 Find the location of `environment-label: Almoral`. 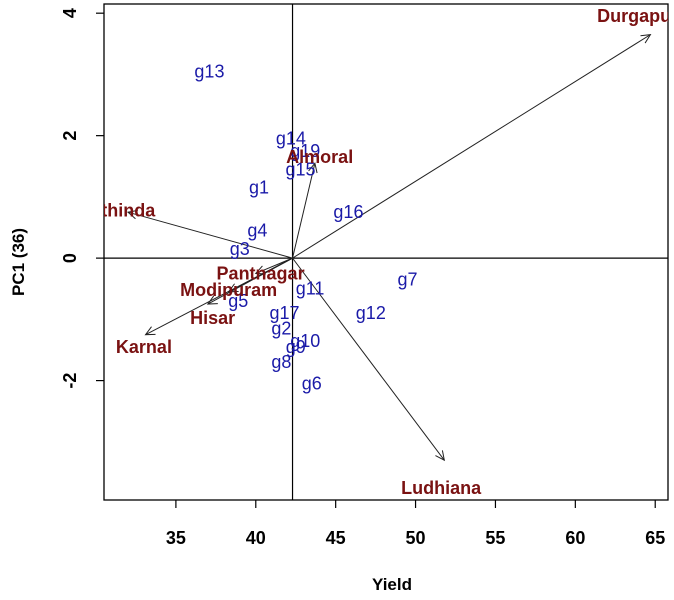

environment-label: Almoral is located at coordinates (319, 157).